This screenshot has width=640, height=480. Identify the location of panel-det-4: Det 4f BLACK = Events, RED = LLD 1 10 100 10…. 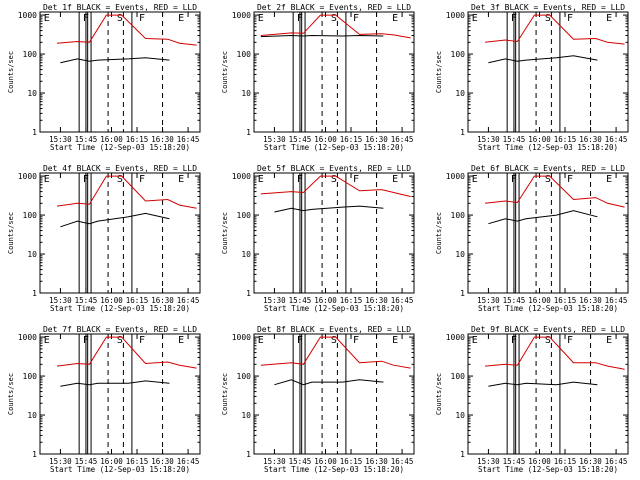
(104, 238).